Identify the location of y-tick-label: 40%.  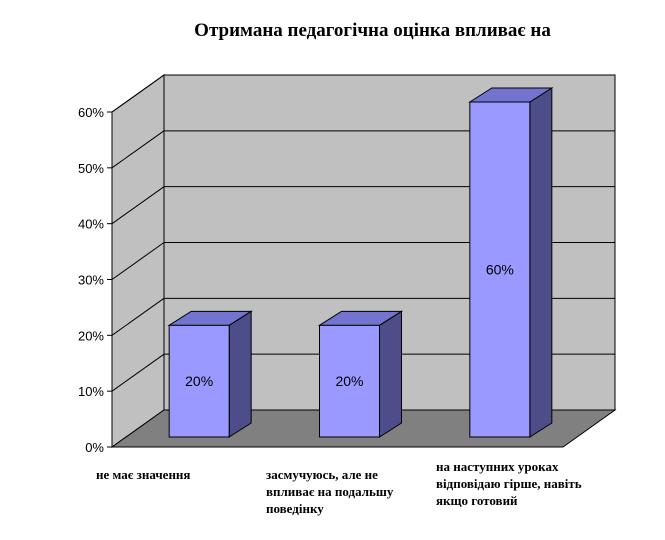
(91, 224).